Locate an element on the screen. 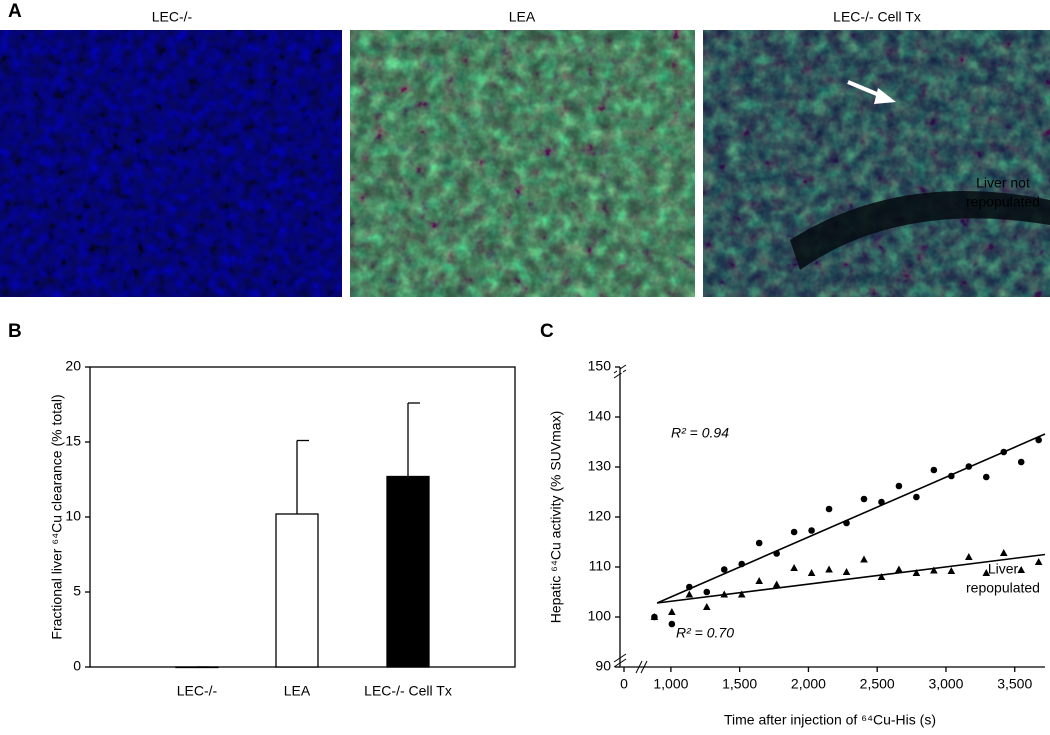  x-tick-label: LEC-/- is located at coordinates (197, 691).